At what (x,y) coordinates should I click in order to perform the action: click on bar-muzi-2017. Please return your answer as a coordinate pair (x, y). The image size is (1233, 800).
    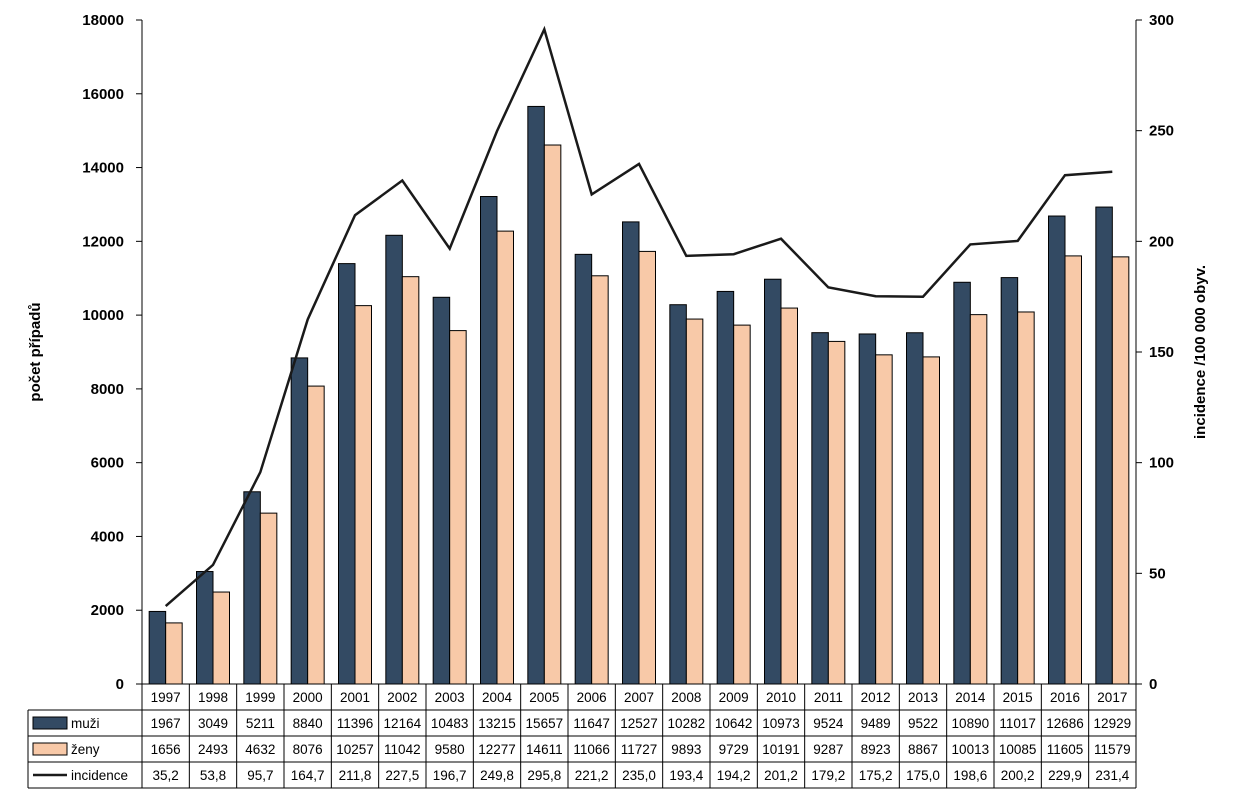
    Looking at the image, I should click on (1104, 445).